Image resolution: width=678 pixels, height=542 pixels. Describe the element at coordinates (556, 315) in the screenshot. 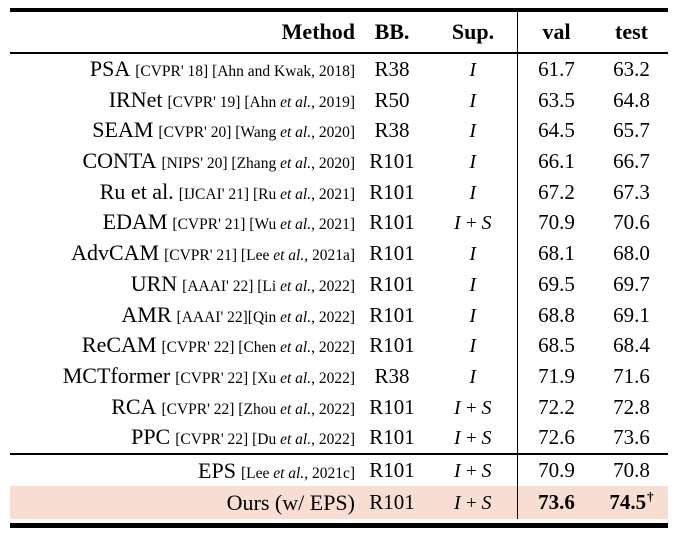

I see `val-score-cell: 68.8` at that location.